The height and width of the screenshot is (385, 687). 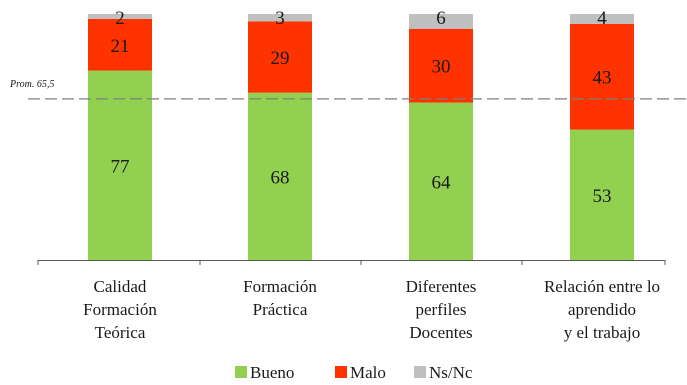 I want to click on category-label-2: Formación Práctica, so click(x=280, y=298).